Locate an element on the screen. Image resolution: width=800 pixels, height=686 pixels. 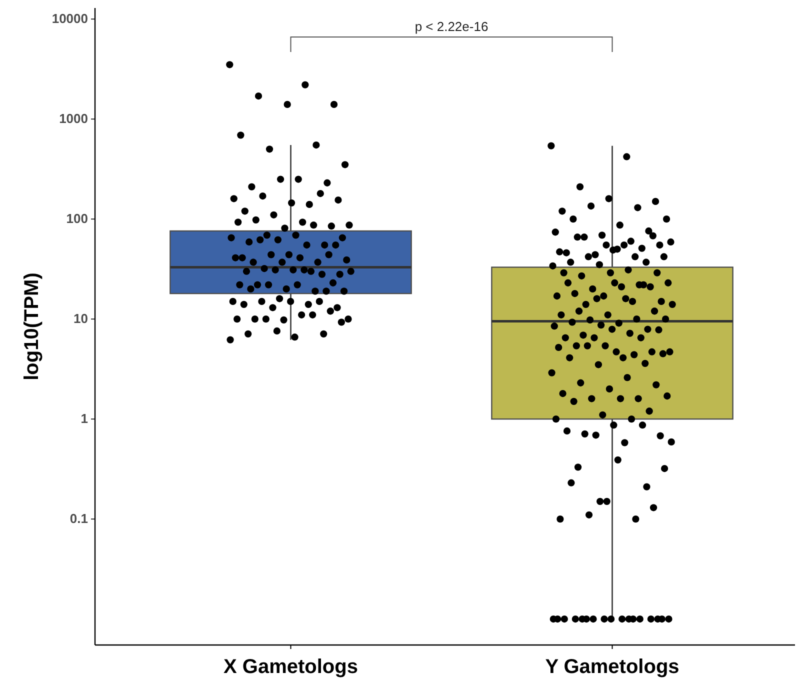
y-tick-label: 1000 is located at coordinates (73, 118).